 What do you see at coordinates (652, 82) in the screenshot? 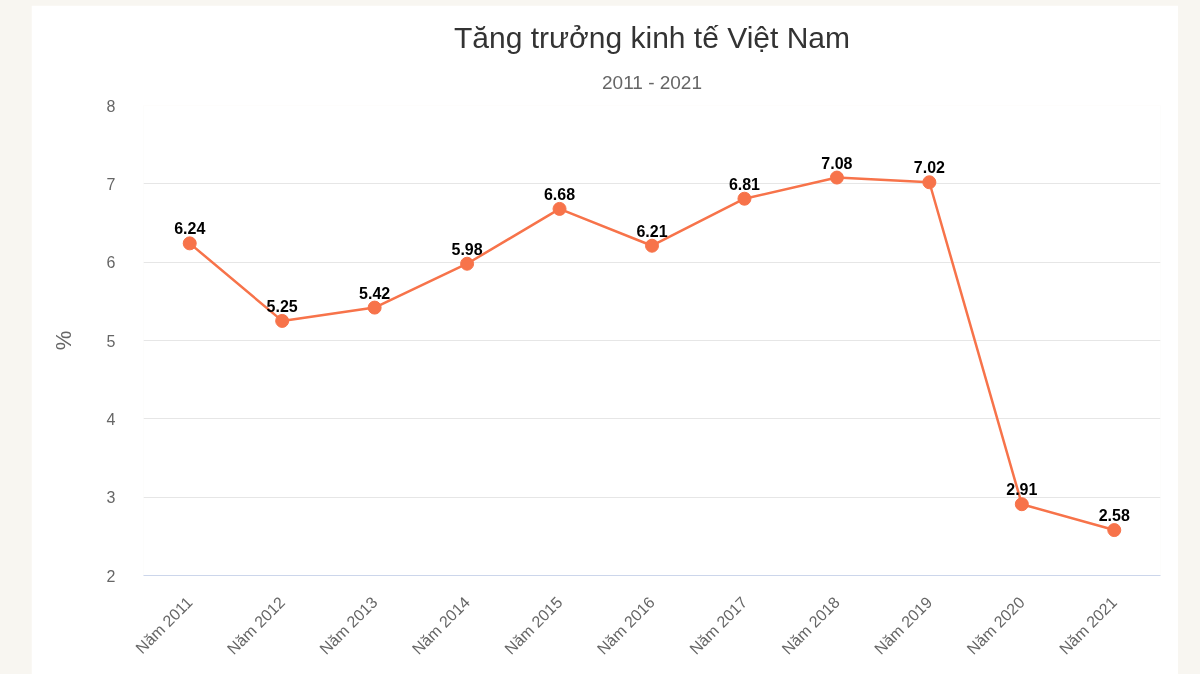
I see `chart-subtitle: 2011 - 2021` at bounding box center [652, 82].